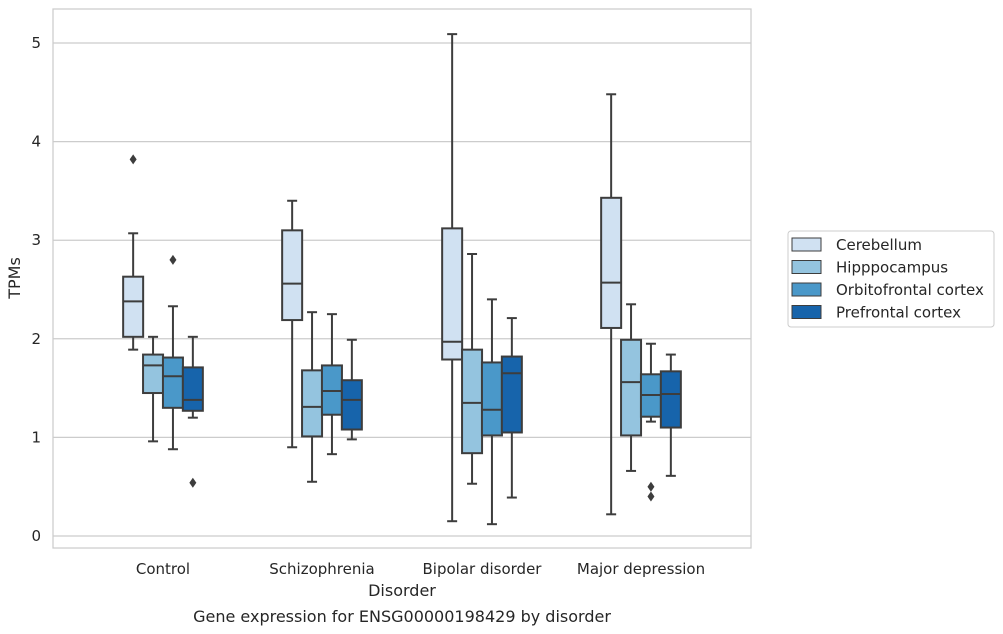 Image resolution: width=1003 pixels, height=634 pixels. What do you see at coordinates (36, 437) in the screenshot?
I see `y-tick-label: 1` at bounding box center [36, 437].